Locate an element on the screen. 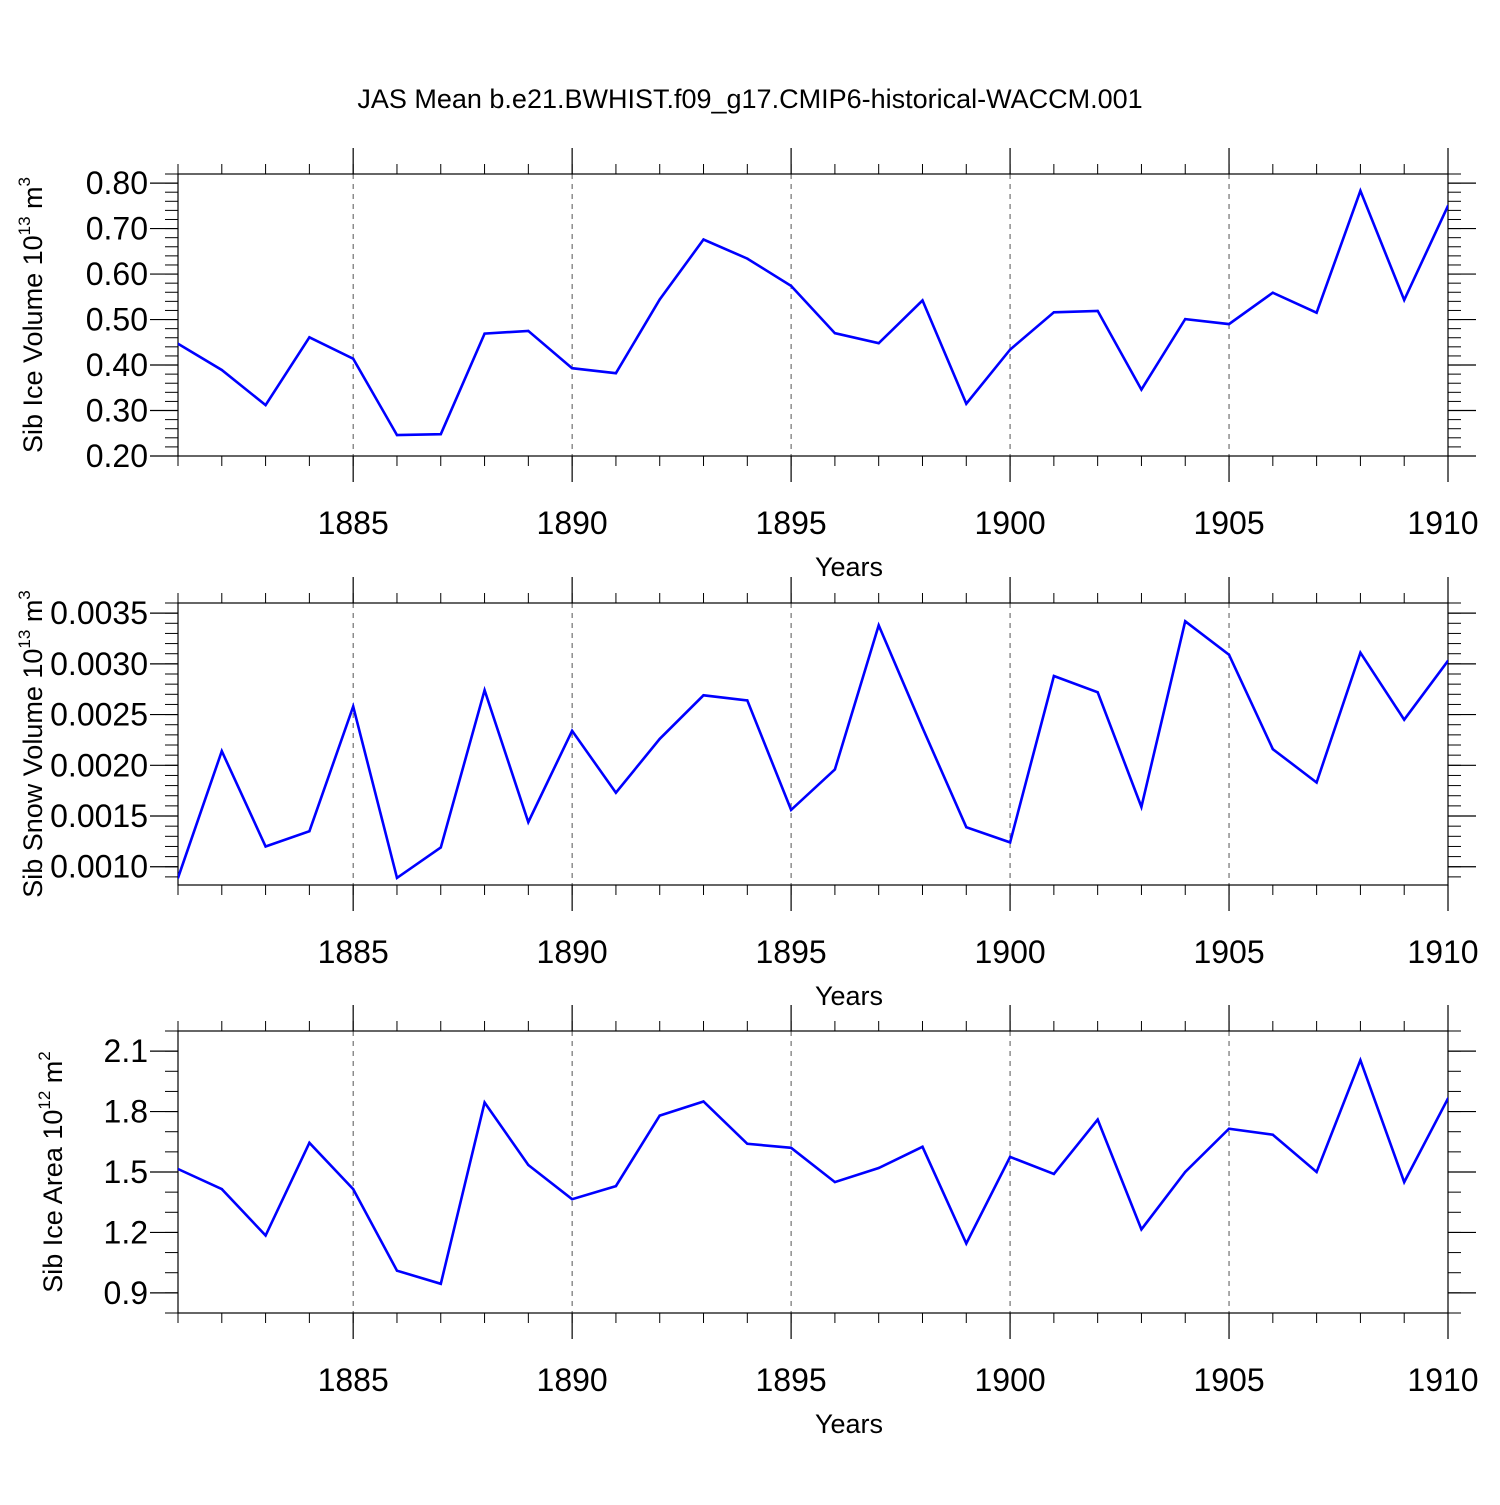 This screenshot has height=1505, width=1500. y-tick-label: 0.0020 is located at coordinates (99, 765).